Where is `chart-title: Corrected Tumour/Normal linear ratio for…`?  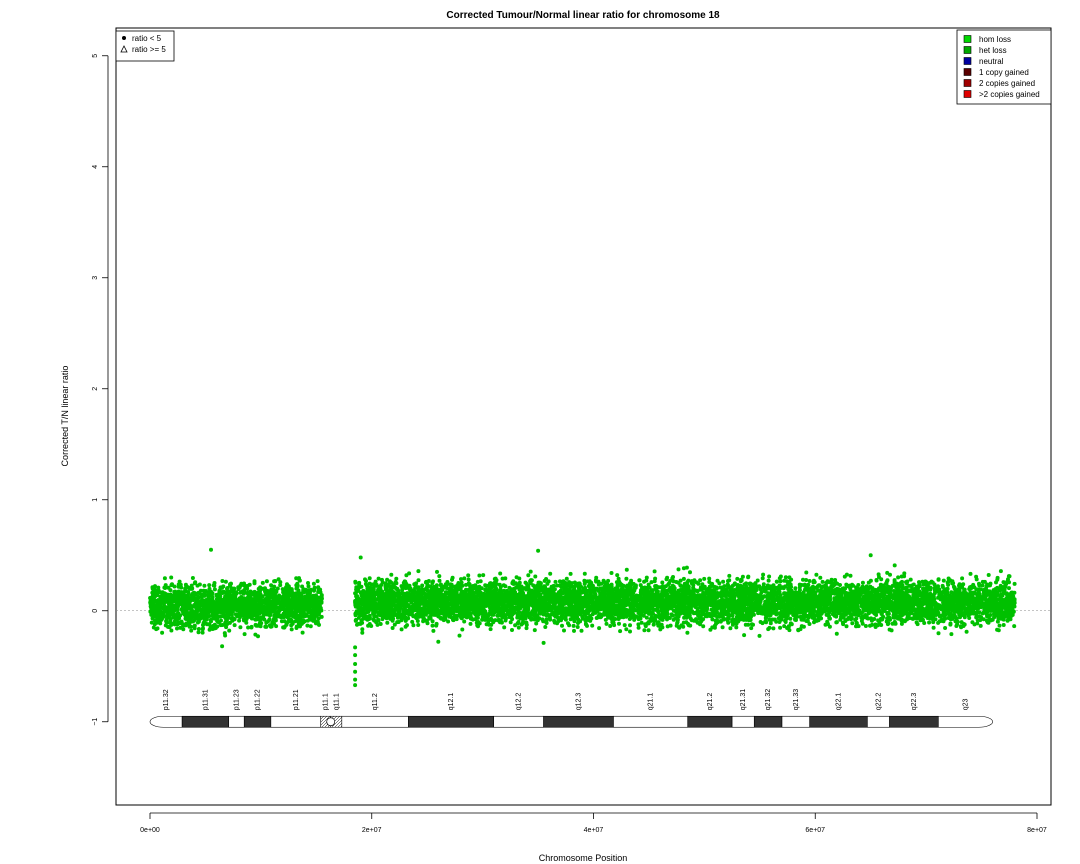 chart-title: Corrected Tumour/Normal linear ratio for… is located at coordinates (583, 15).